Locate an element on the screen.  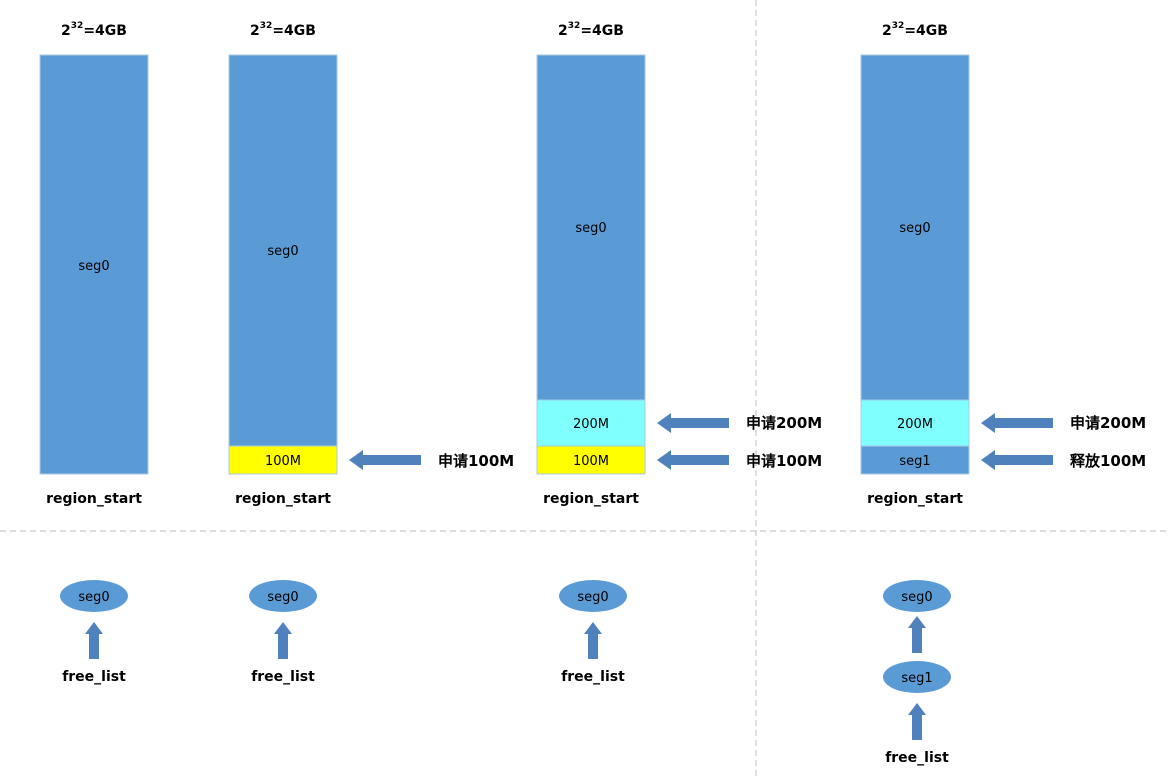
block-seg1 is located at coordinates (915, 460).